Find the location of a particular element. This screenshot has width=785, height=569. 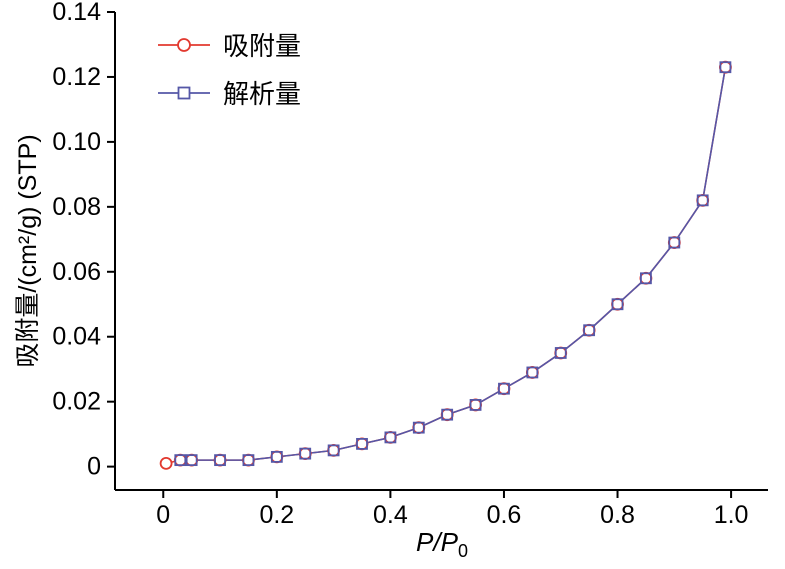

x-tick-label: 1.0 is located at coordinates (731, 515).